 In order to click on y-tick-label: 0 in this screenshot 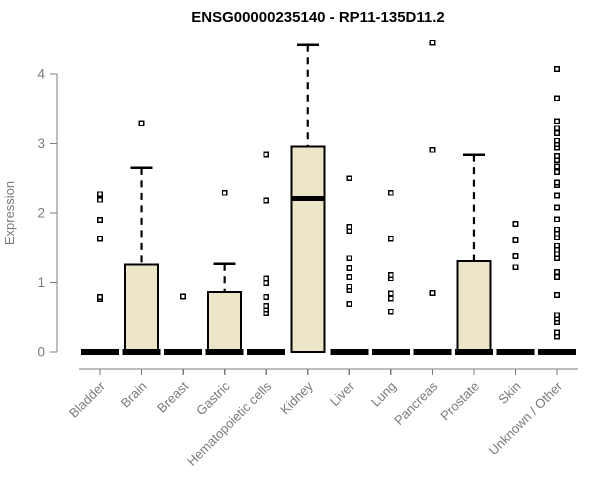, I will do `click(41, 352)`.